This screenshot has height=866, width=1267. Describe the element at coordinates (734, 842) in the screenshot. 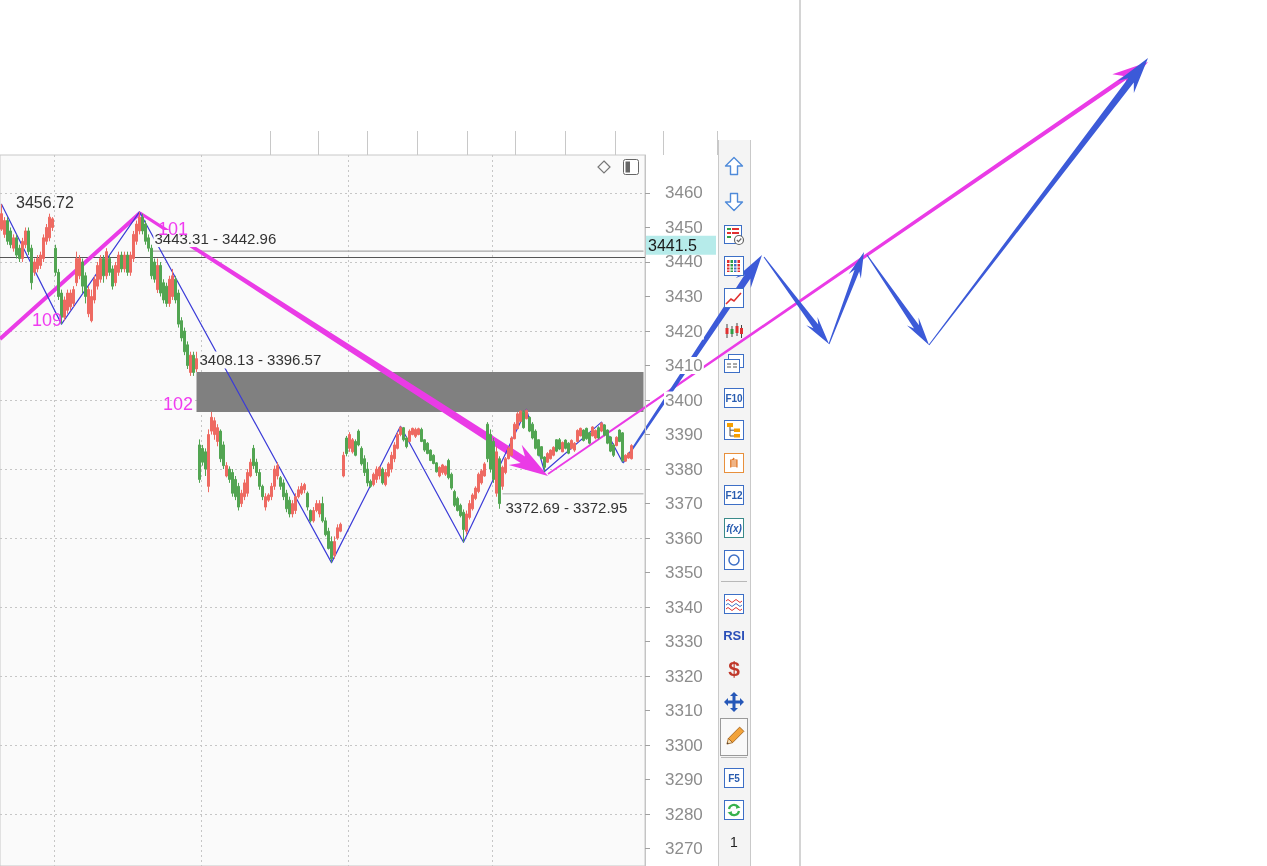

I see `text: 1` at that location.